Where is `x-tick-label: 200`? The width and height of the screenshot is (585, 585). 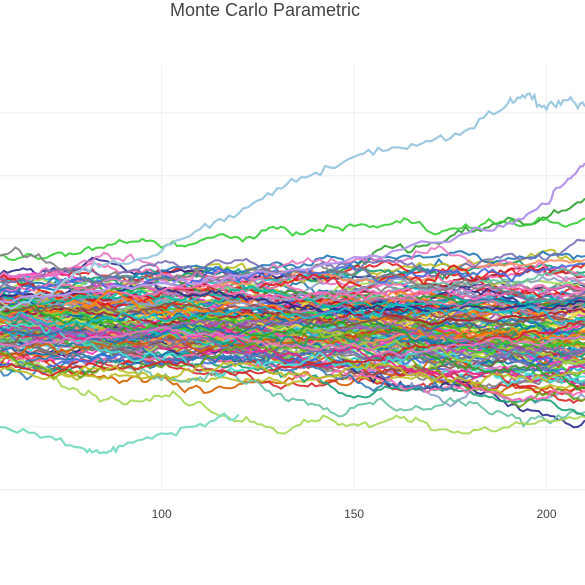 x-tick-label: 200 is located at coordinates (546, 514).